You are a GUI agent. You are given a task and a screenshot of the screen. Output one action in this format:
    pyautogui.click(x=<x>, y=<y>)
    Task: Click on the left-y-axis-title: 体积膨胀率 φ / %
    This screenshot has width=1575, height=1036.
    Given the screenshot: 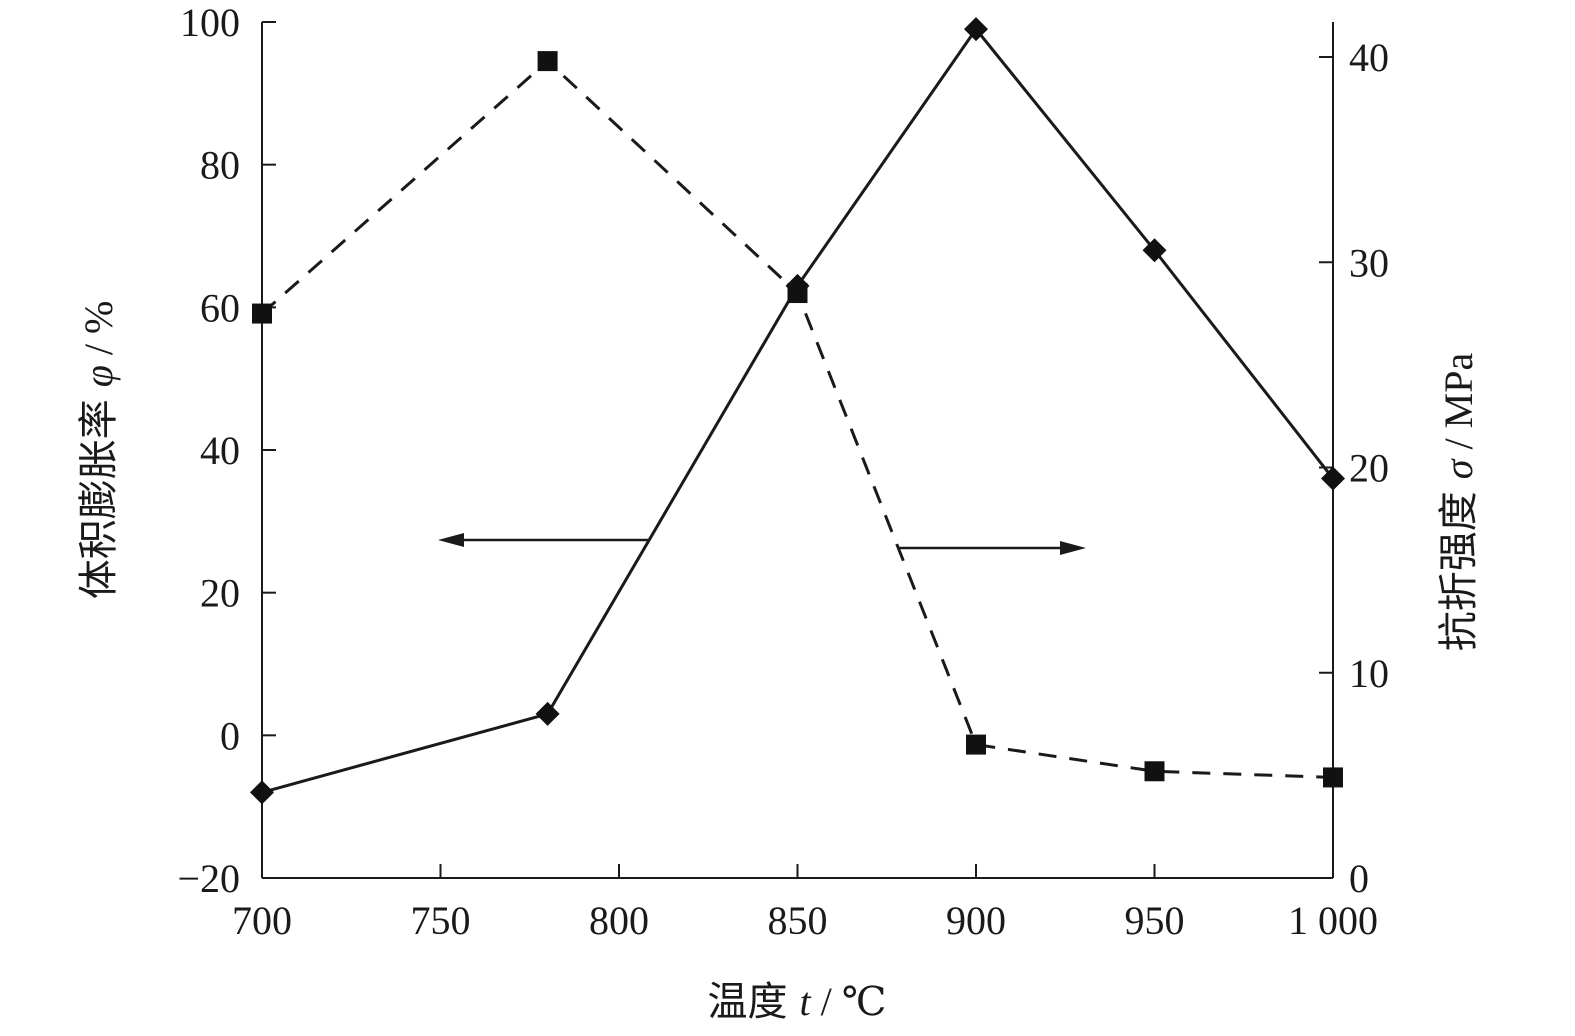 What is the action you would take?
    pyautogui.click(x=99, y=450)
    